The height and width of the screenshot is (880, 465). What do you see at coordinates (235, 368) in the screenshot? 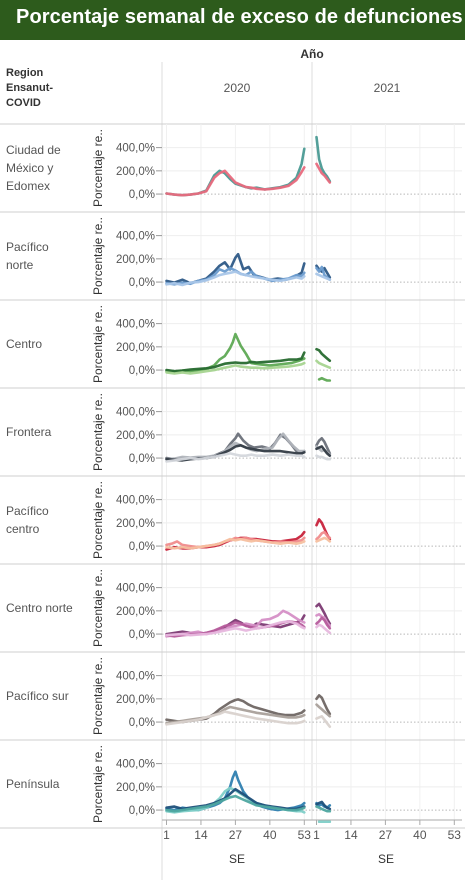
I see `series-line-3-3-2020` at bounding box center [235, 368].